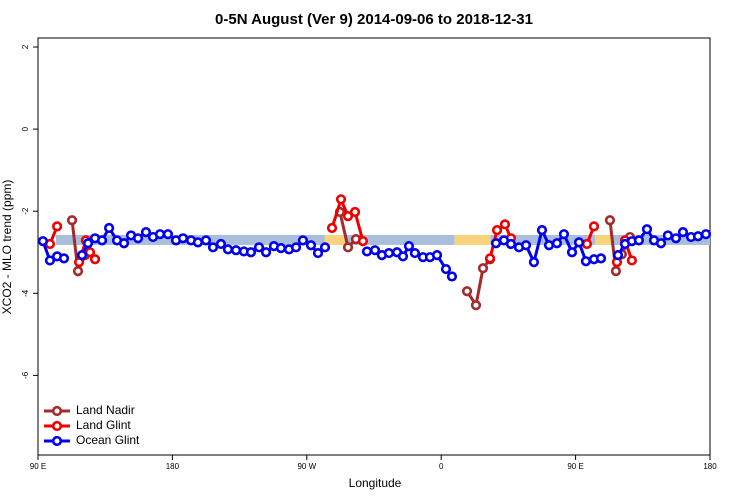  What do you see at coordinates (25, 128) in the screenshot?
I see `y-tick-label: 0` at bounding box center [25, 128].